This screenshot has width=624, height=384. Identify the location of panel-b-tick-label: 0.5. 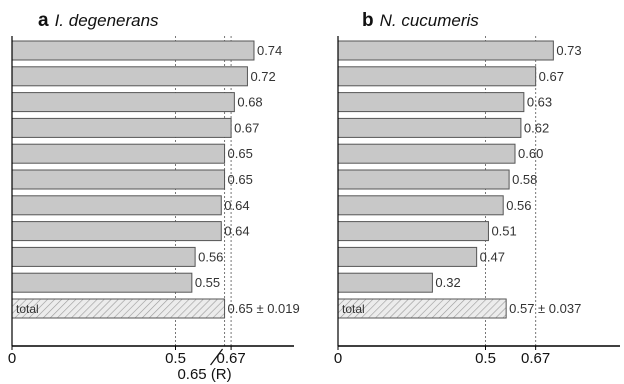
(485, 358).